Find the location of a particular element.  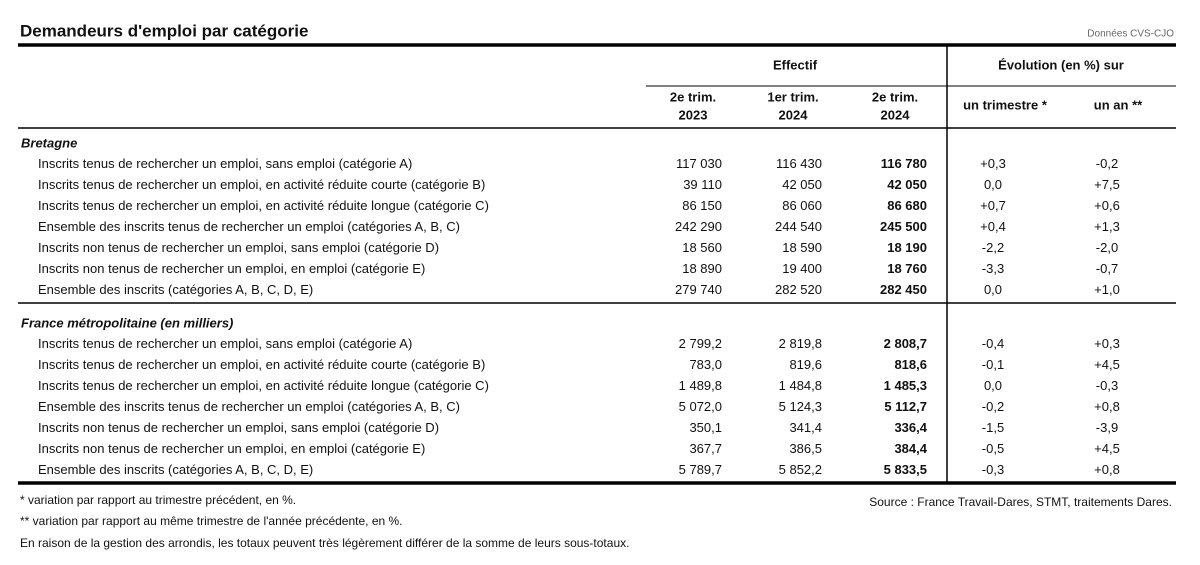

cell: 1 484,8 is located at coordinates (800, 385).